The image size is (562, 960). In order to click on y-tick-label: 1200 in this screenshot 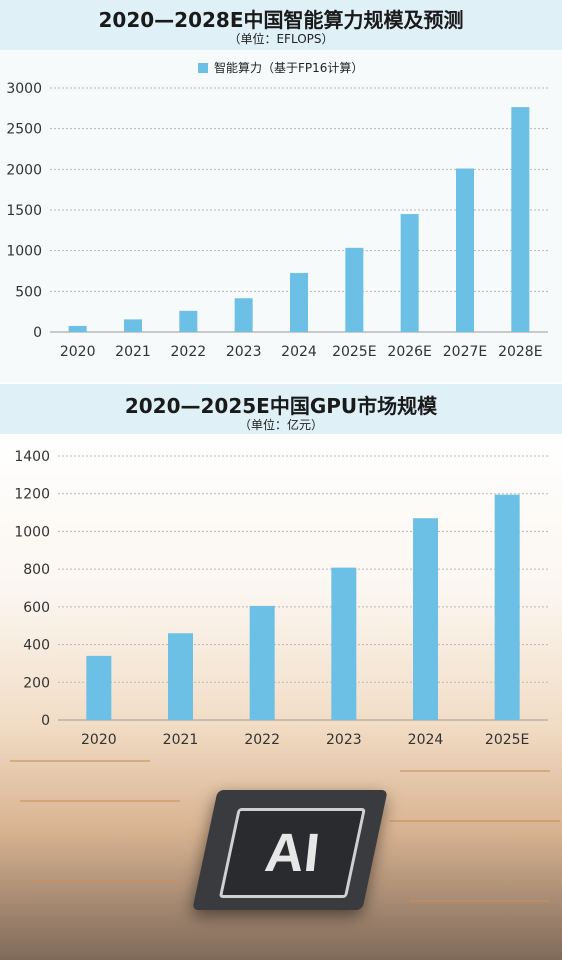, I will do `click(32, 495)`.